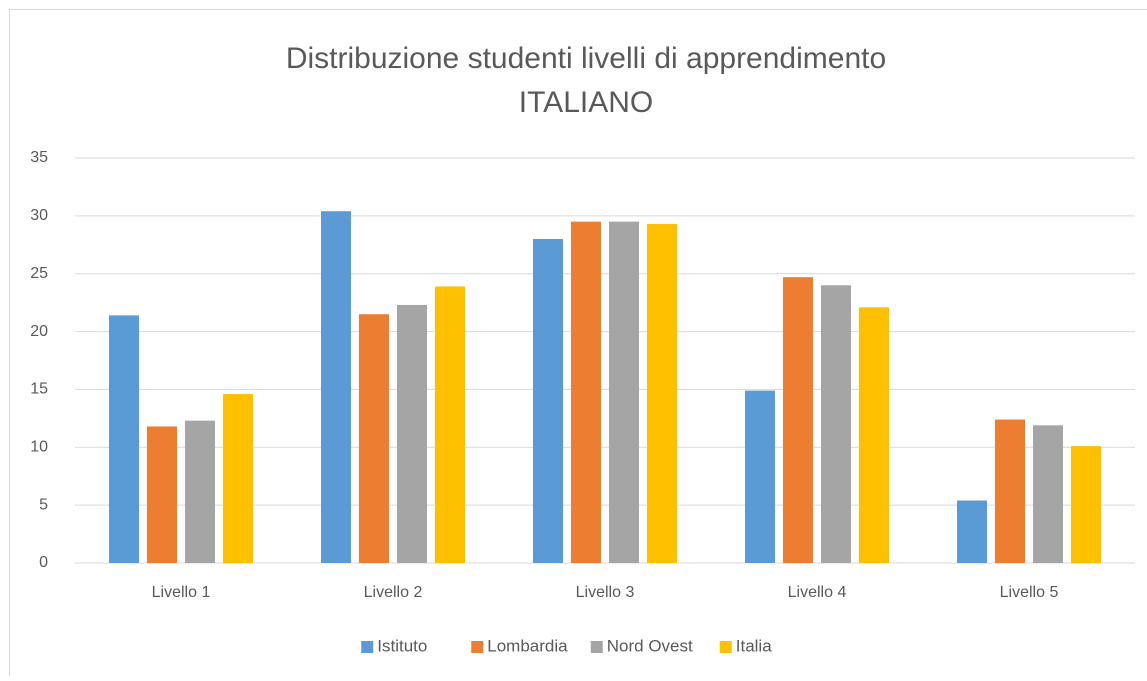 The height and width of the screenshot is (681, 1147). What do you see at coordinates (754, 645) in the screenshot?
I see `legend-label: Italia` at bounding box center [754, 645].